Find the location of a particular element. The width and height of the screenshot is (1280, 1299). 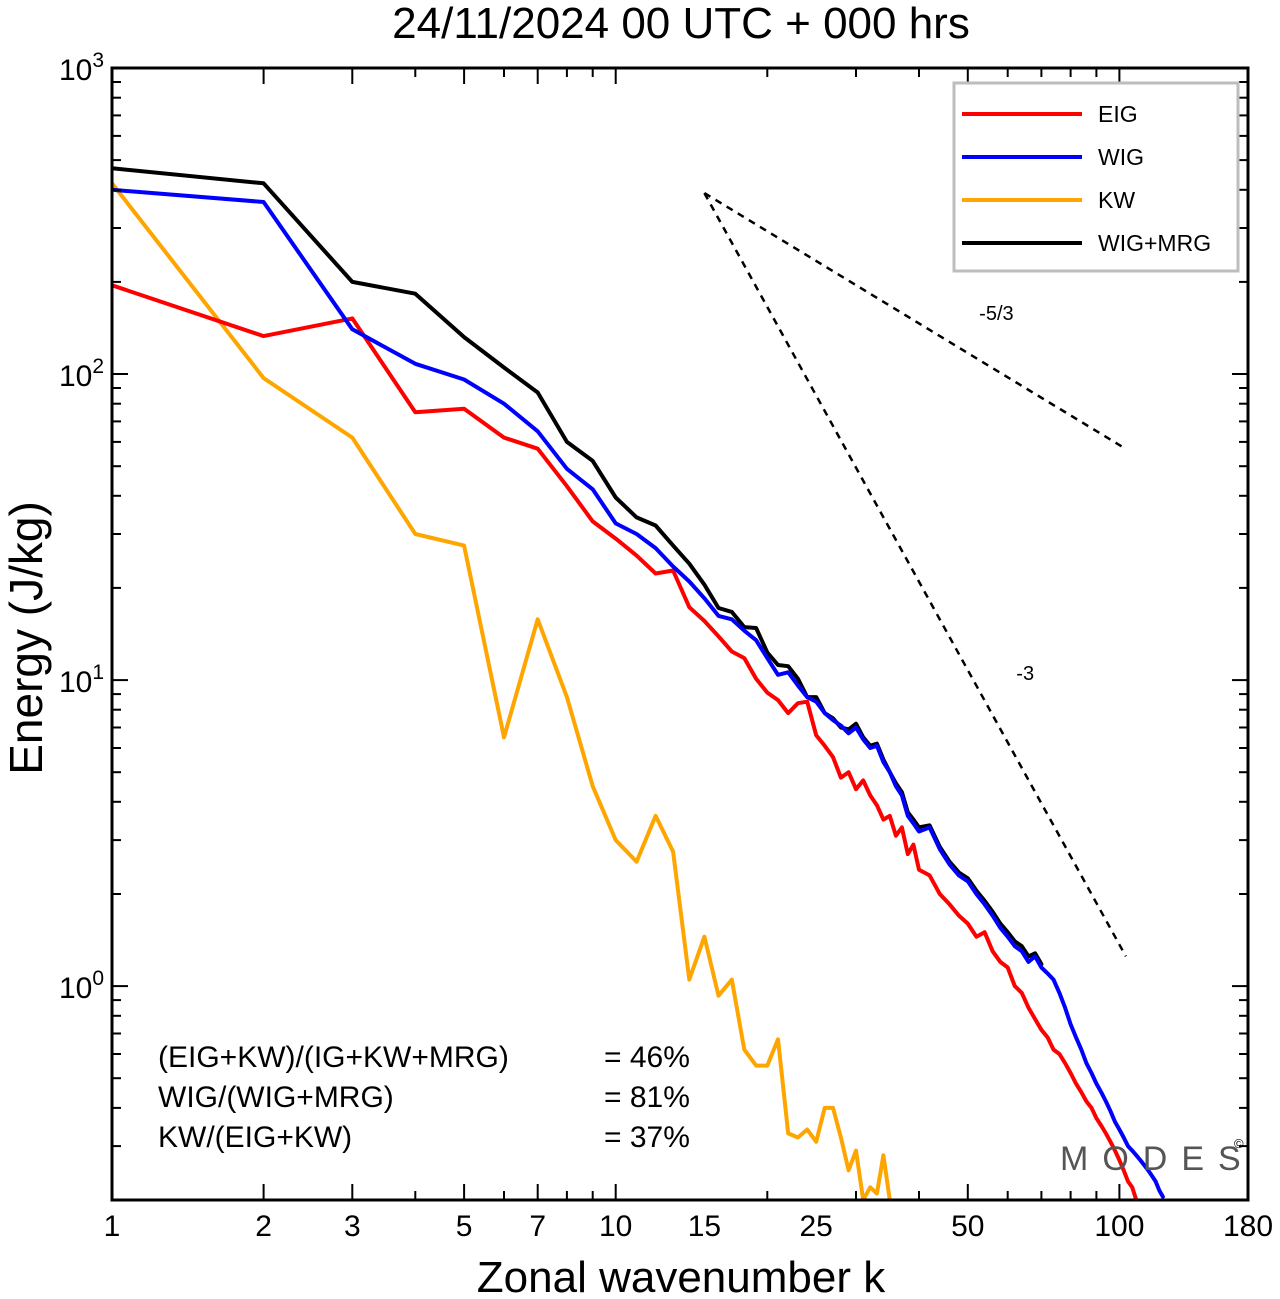

x-tick-label: 50 is located at coordinates (967, 1226).